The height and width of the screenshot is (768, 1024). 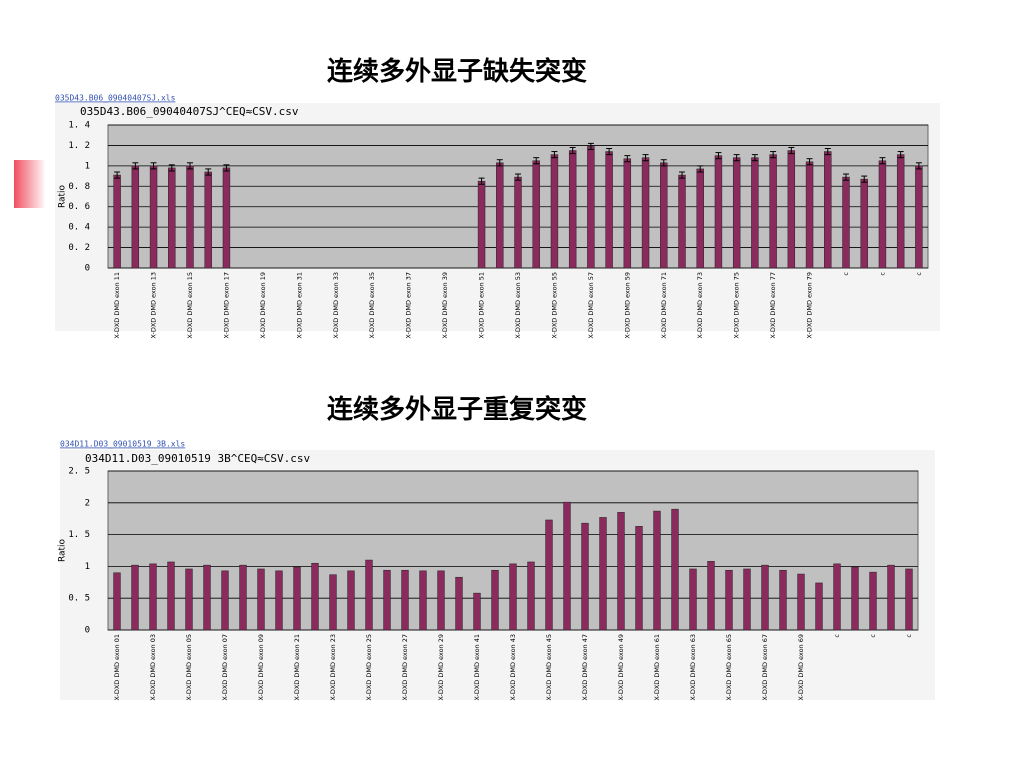 I want to click on x-tick-label: X-DXD DMD exon 15, so click(x=190, y=305).